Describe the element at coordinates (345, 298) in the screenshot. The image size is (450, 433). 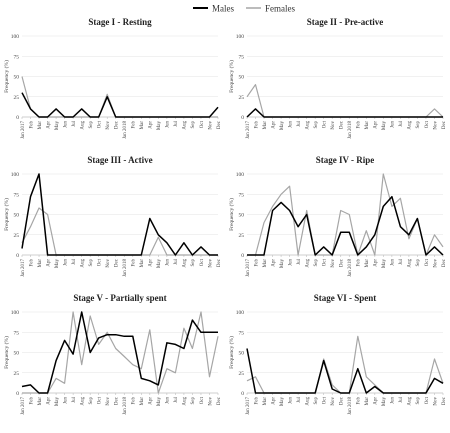
I see `chart-title: Stage VI - Spent` at that location.